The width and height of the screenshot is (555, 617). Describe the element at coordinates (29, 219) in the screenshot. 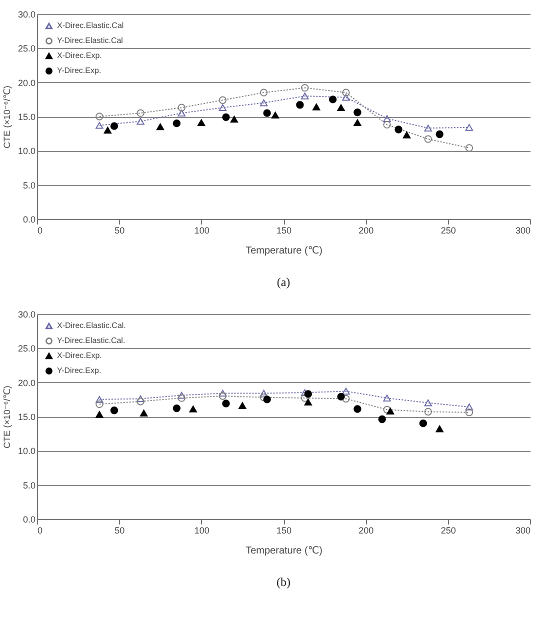

I see `y-tick-label: 0.0` at that location.